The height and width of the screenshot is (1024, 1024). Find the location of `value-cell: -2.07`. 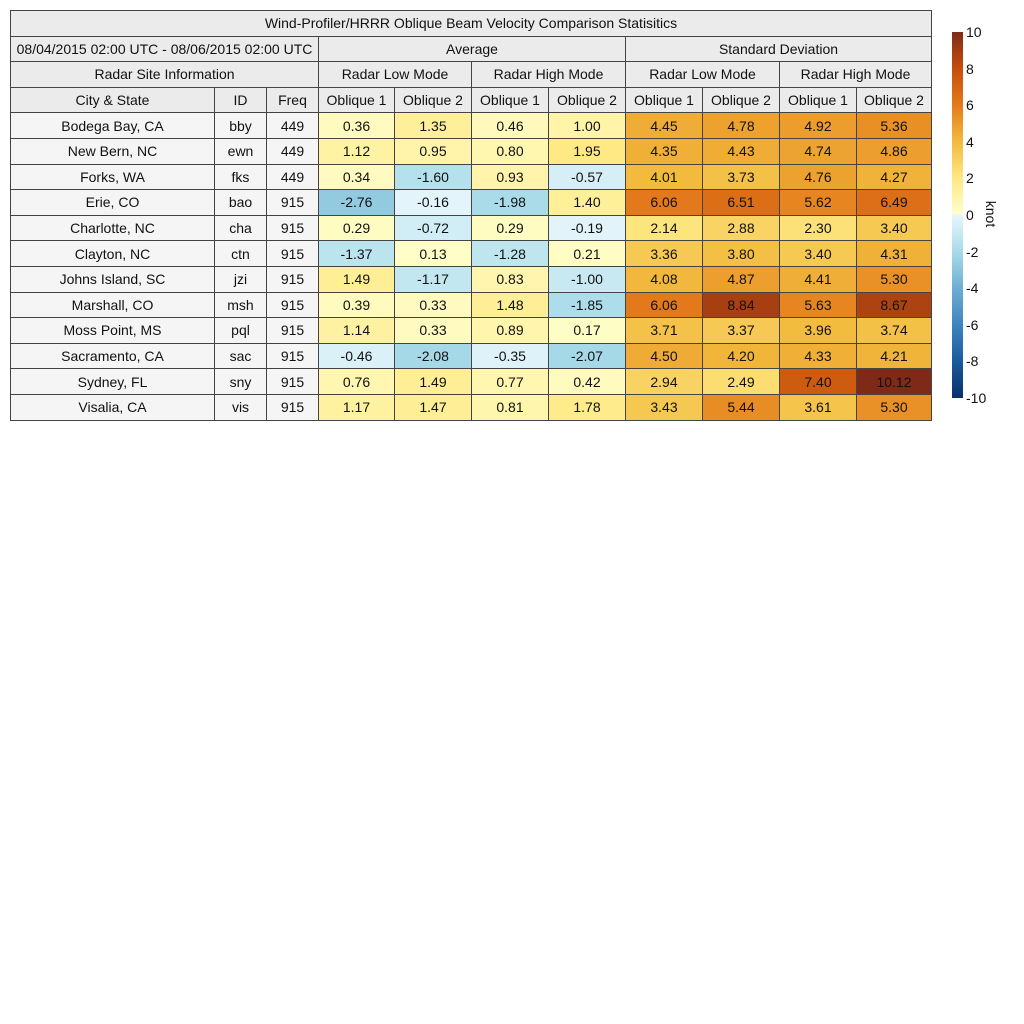

value-cell: -2.07 is located at coordinates (587, 356).